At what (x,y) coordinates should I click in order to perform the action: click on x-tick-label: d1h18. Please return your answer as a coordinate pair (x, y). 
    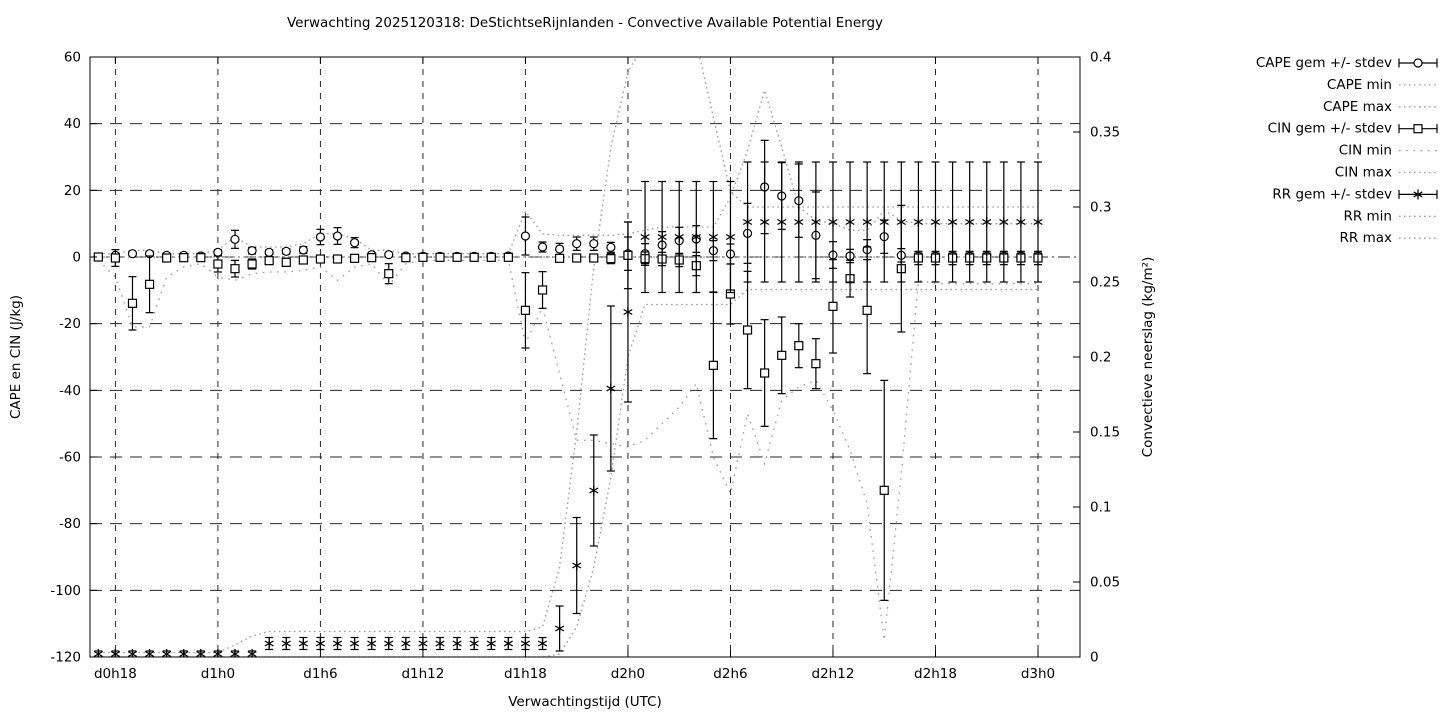
    Looking at the image, I should click on (525, 674).